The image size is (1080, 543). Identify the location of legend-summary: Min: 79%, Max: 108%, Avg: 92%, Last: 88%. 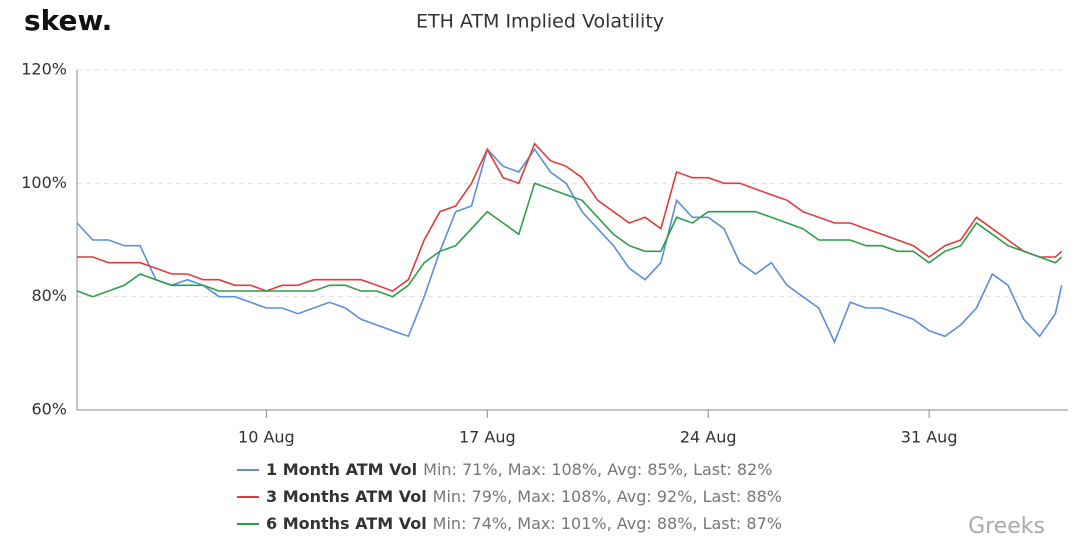
(607, 496).